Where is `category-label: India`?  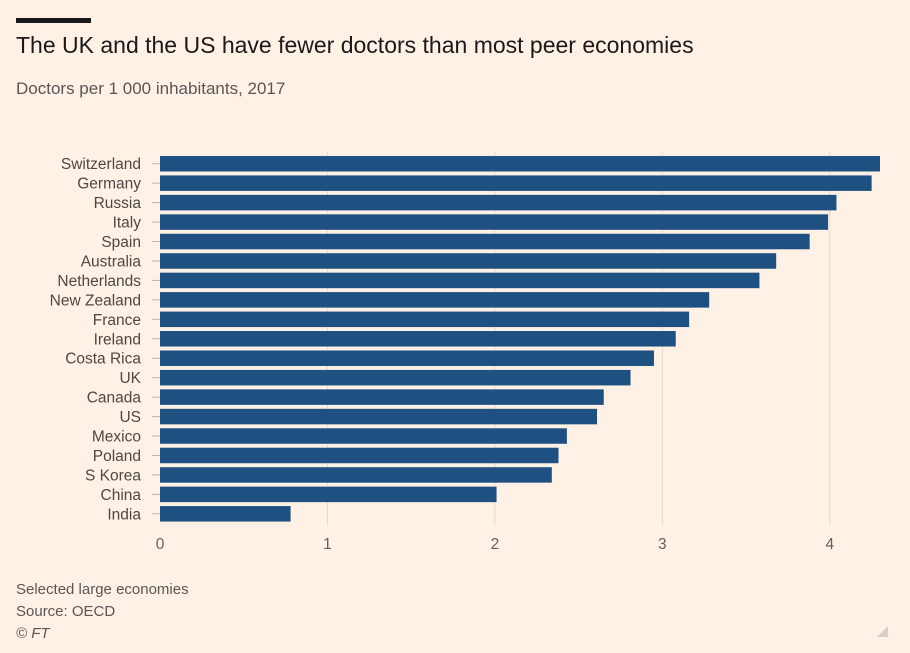
category-label: India is located at coordinates (124, 514).